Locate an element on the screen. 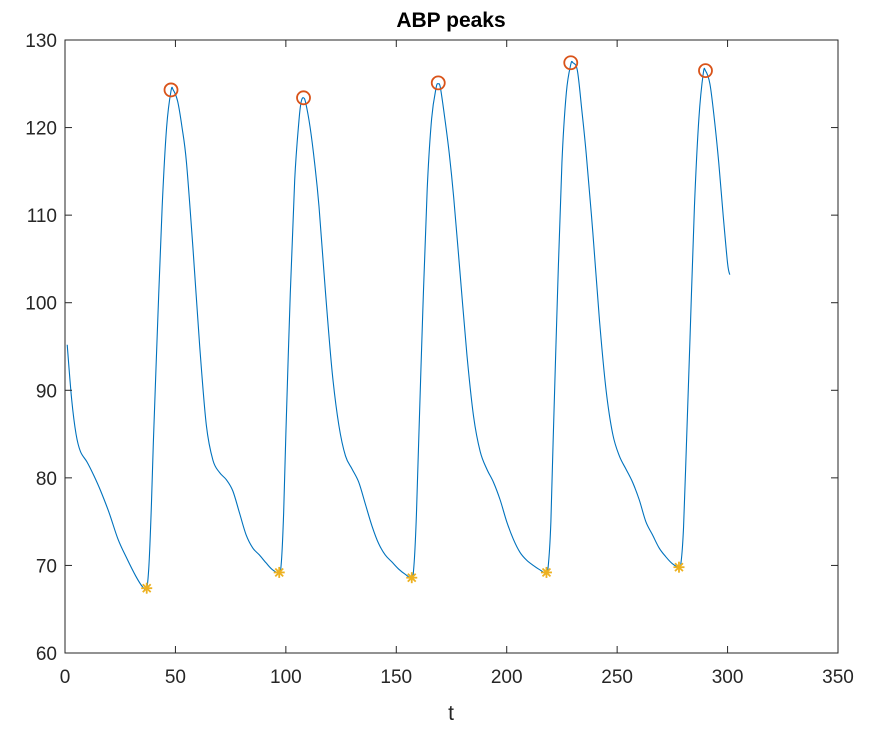  x-tick-label: 200 is located at coordinates (507, 677).